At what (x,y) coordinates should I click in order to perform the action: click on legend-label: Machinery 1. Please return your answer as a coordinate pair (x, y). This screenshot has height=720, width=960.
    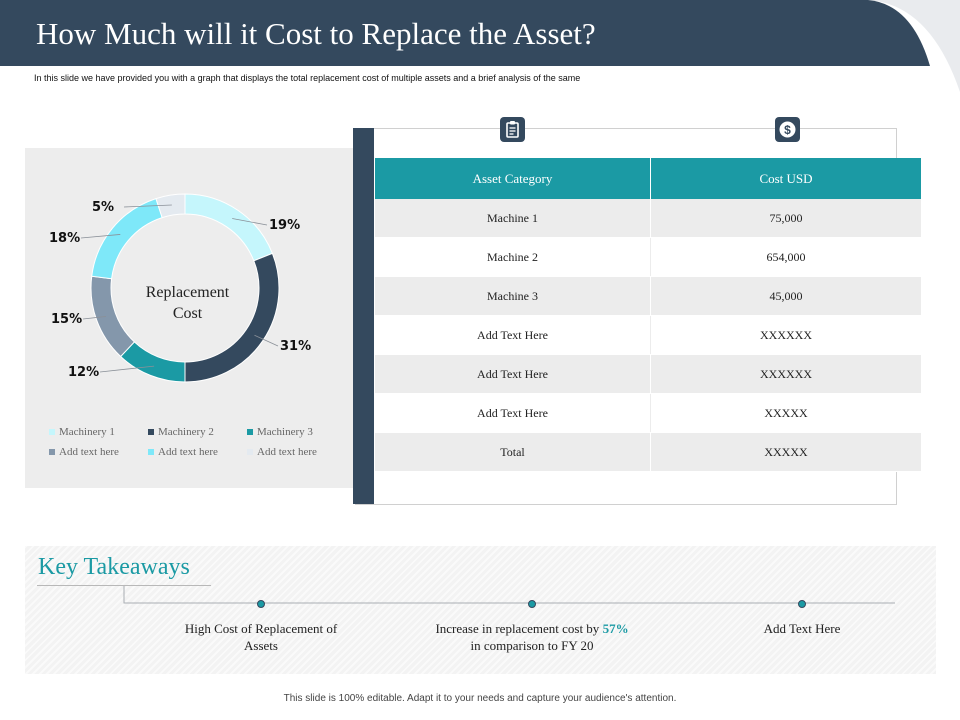
    Looking at the image, I should click on (87, 432).